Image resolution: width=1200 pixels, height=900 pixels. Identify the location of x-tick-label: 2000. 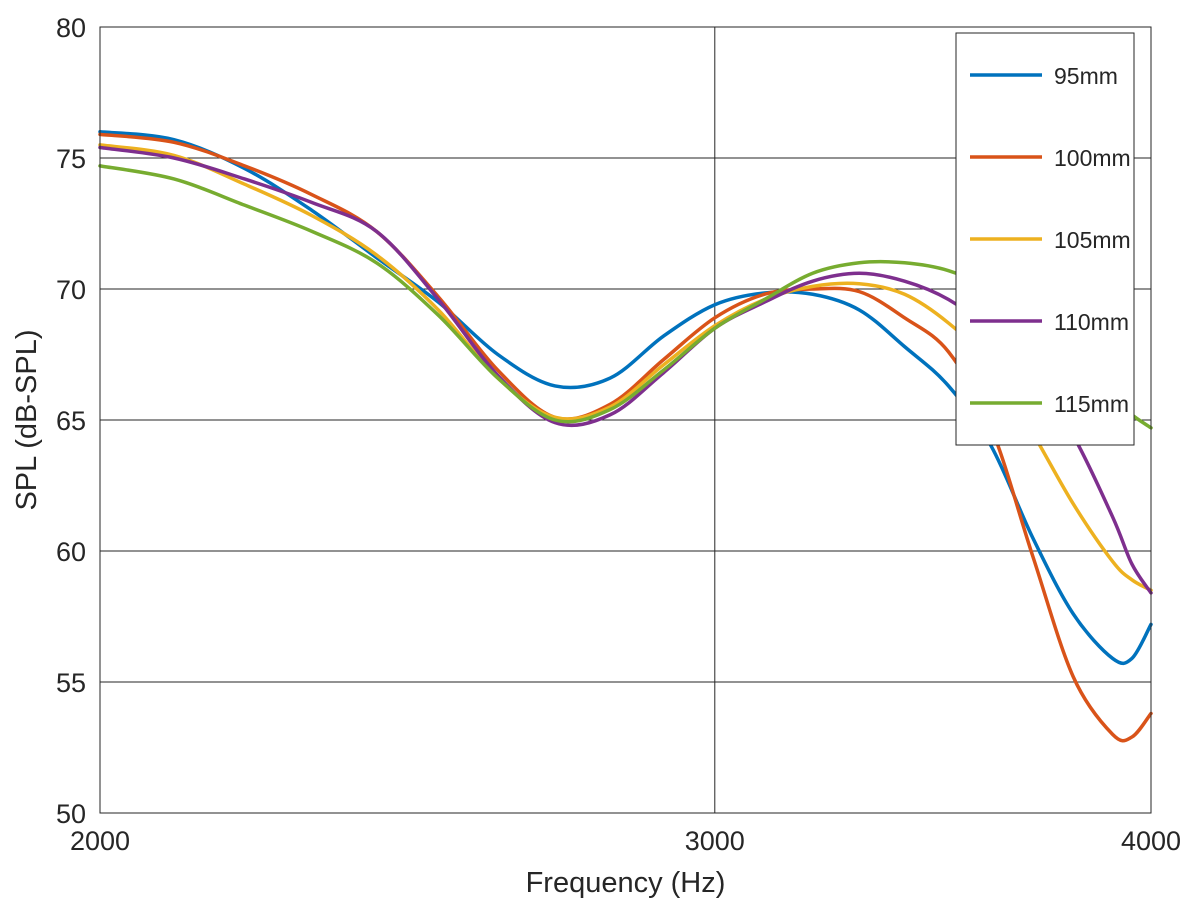
(100, 841).